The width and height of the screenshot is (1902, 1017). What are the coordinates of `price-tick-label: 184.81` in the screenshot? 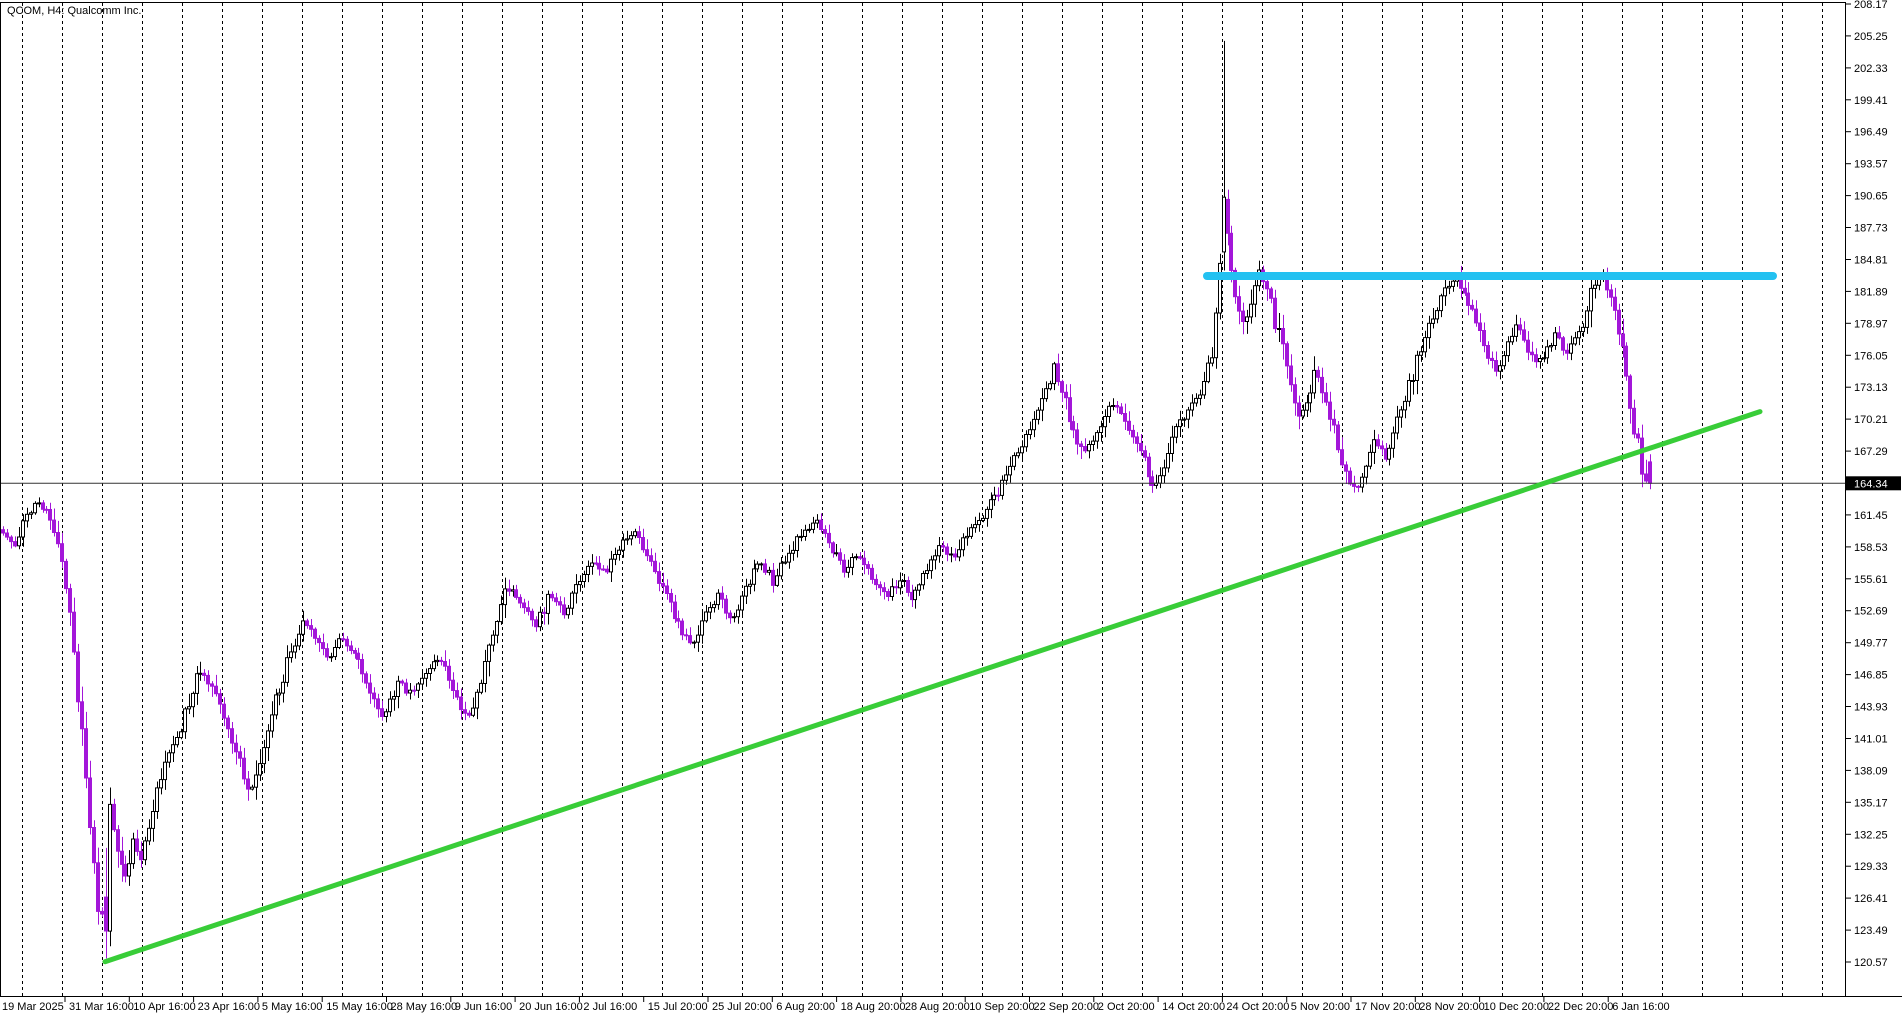 It's located at (1871, 261).